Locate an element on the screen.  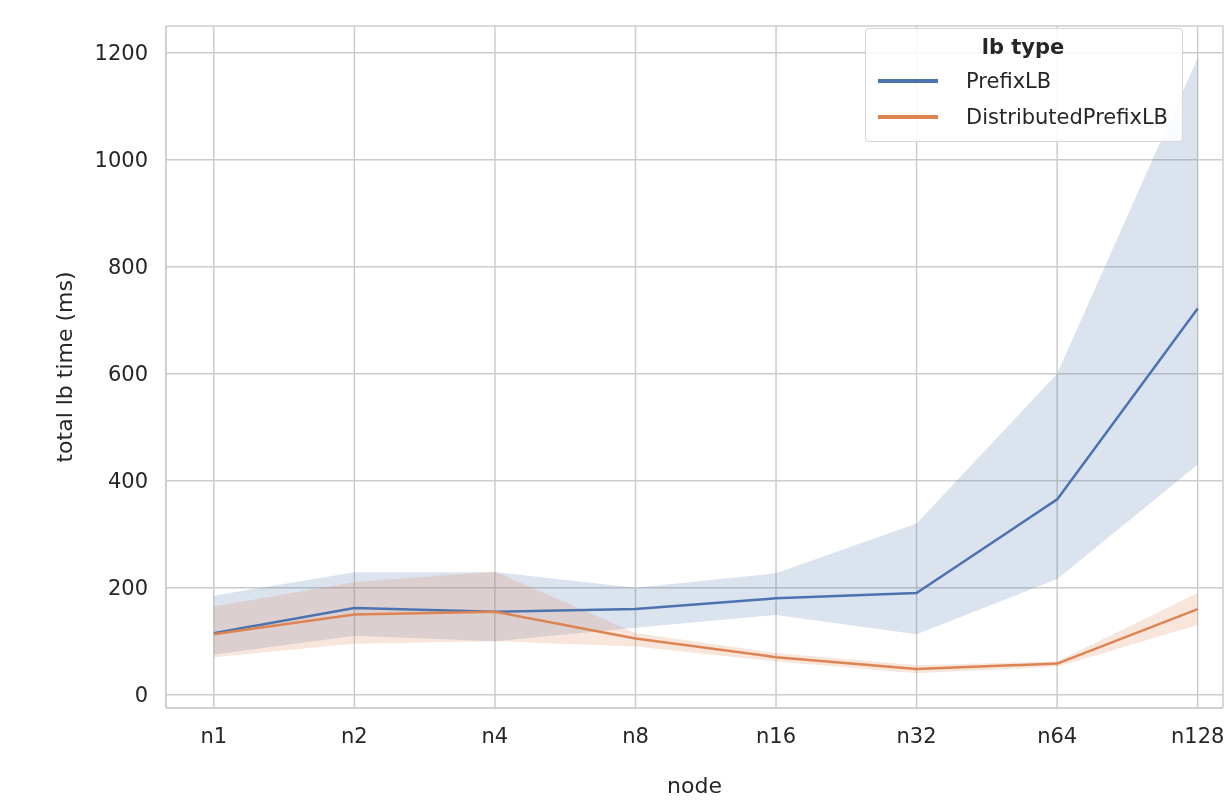
x-axis-title: node is located at coordinates (694, 785).